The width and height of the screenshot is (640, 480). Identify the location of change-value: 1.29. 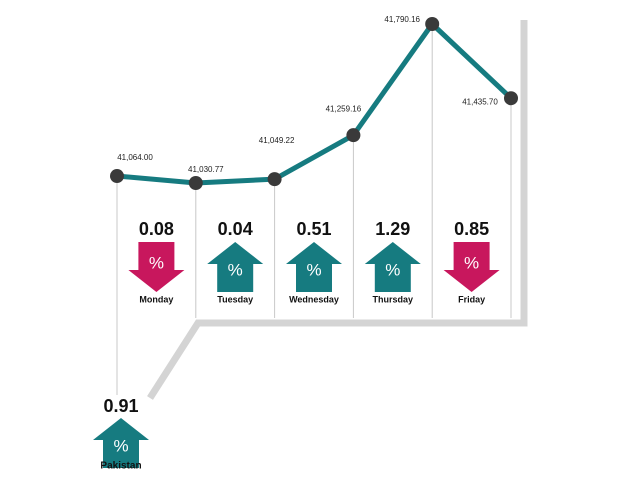
(392, 229).